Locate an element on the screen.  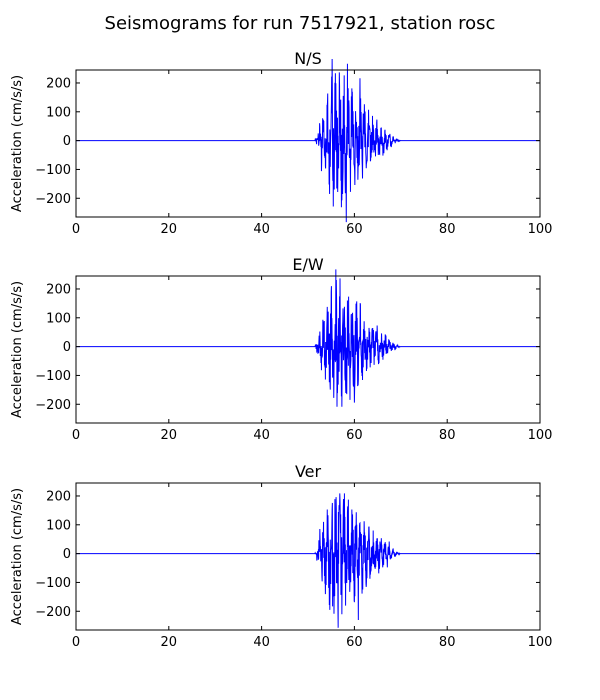
panel-title: E/W is located at coordinates (308, 264).